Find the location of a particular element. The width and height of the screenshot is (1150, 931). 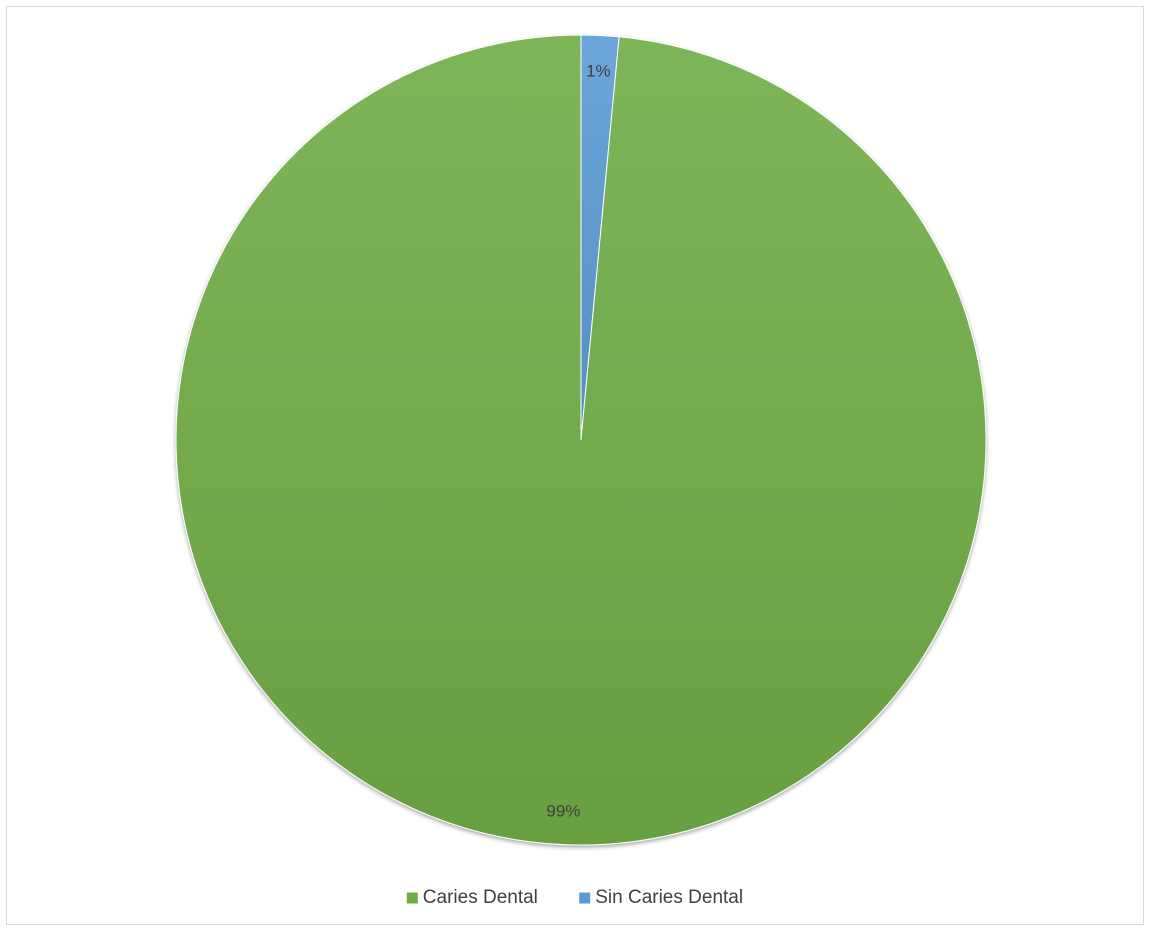

legend-label-sin-caries-dental: Sin Caries Dental is located at coordinates (669, 897).